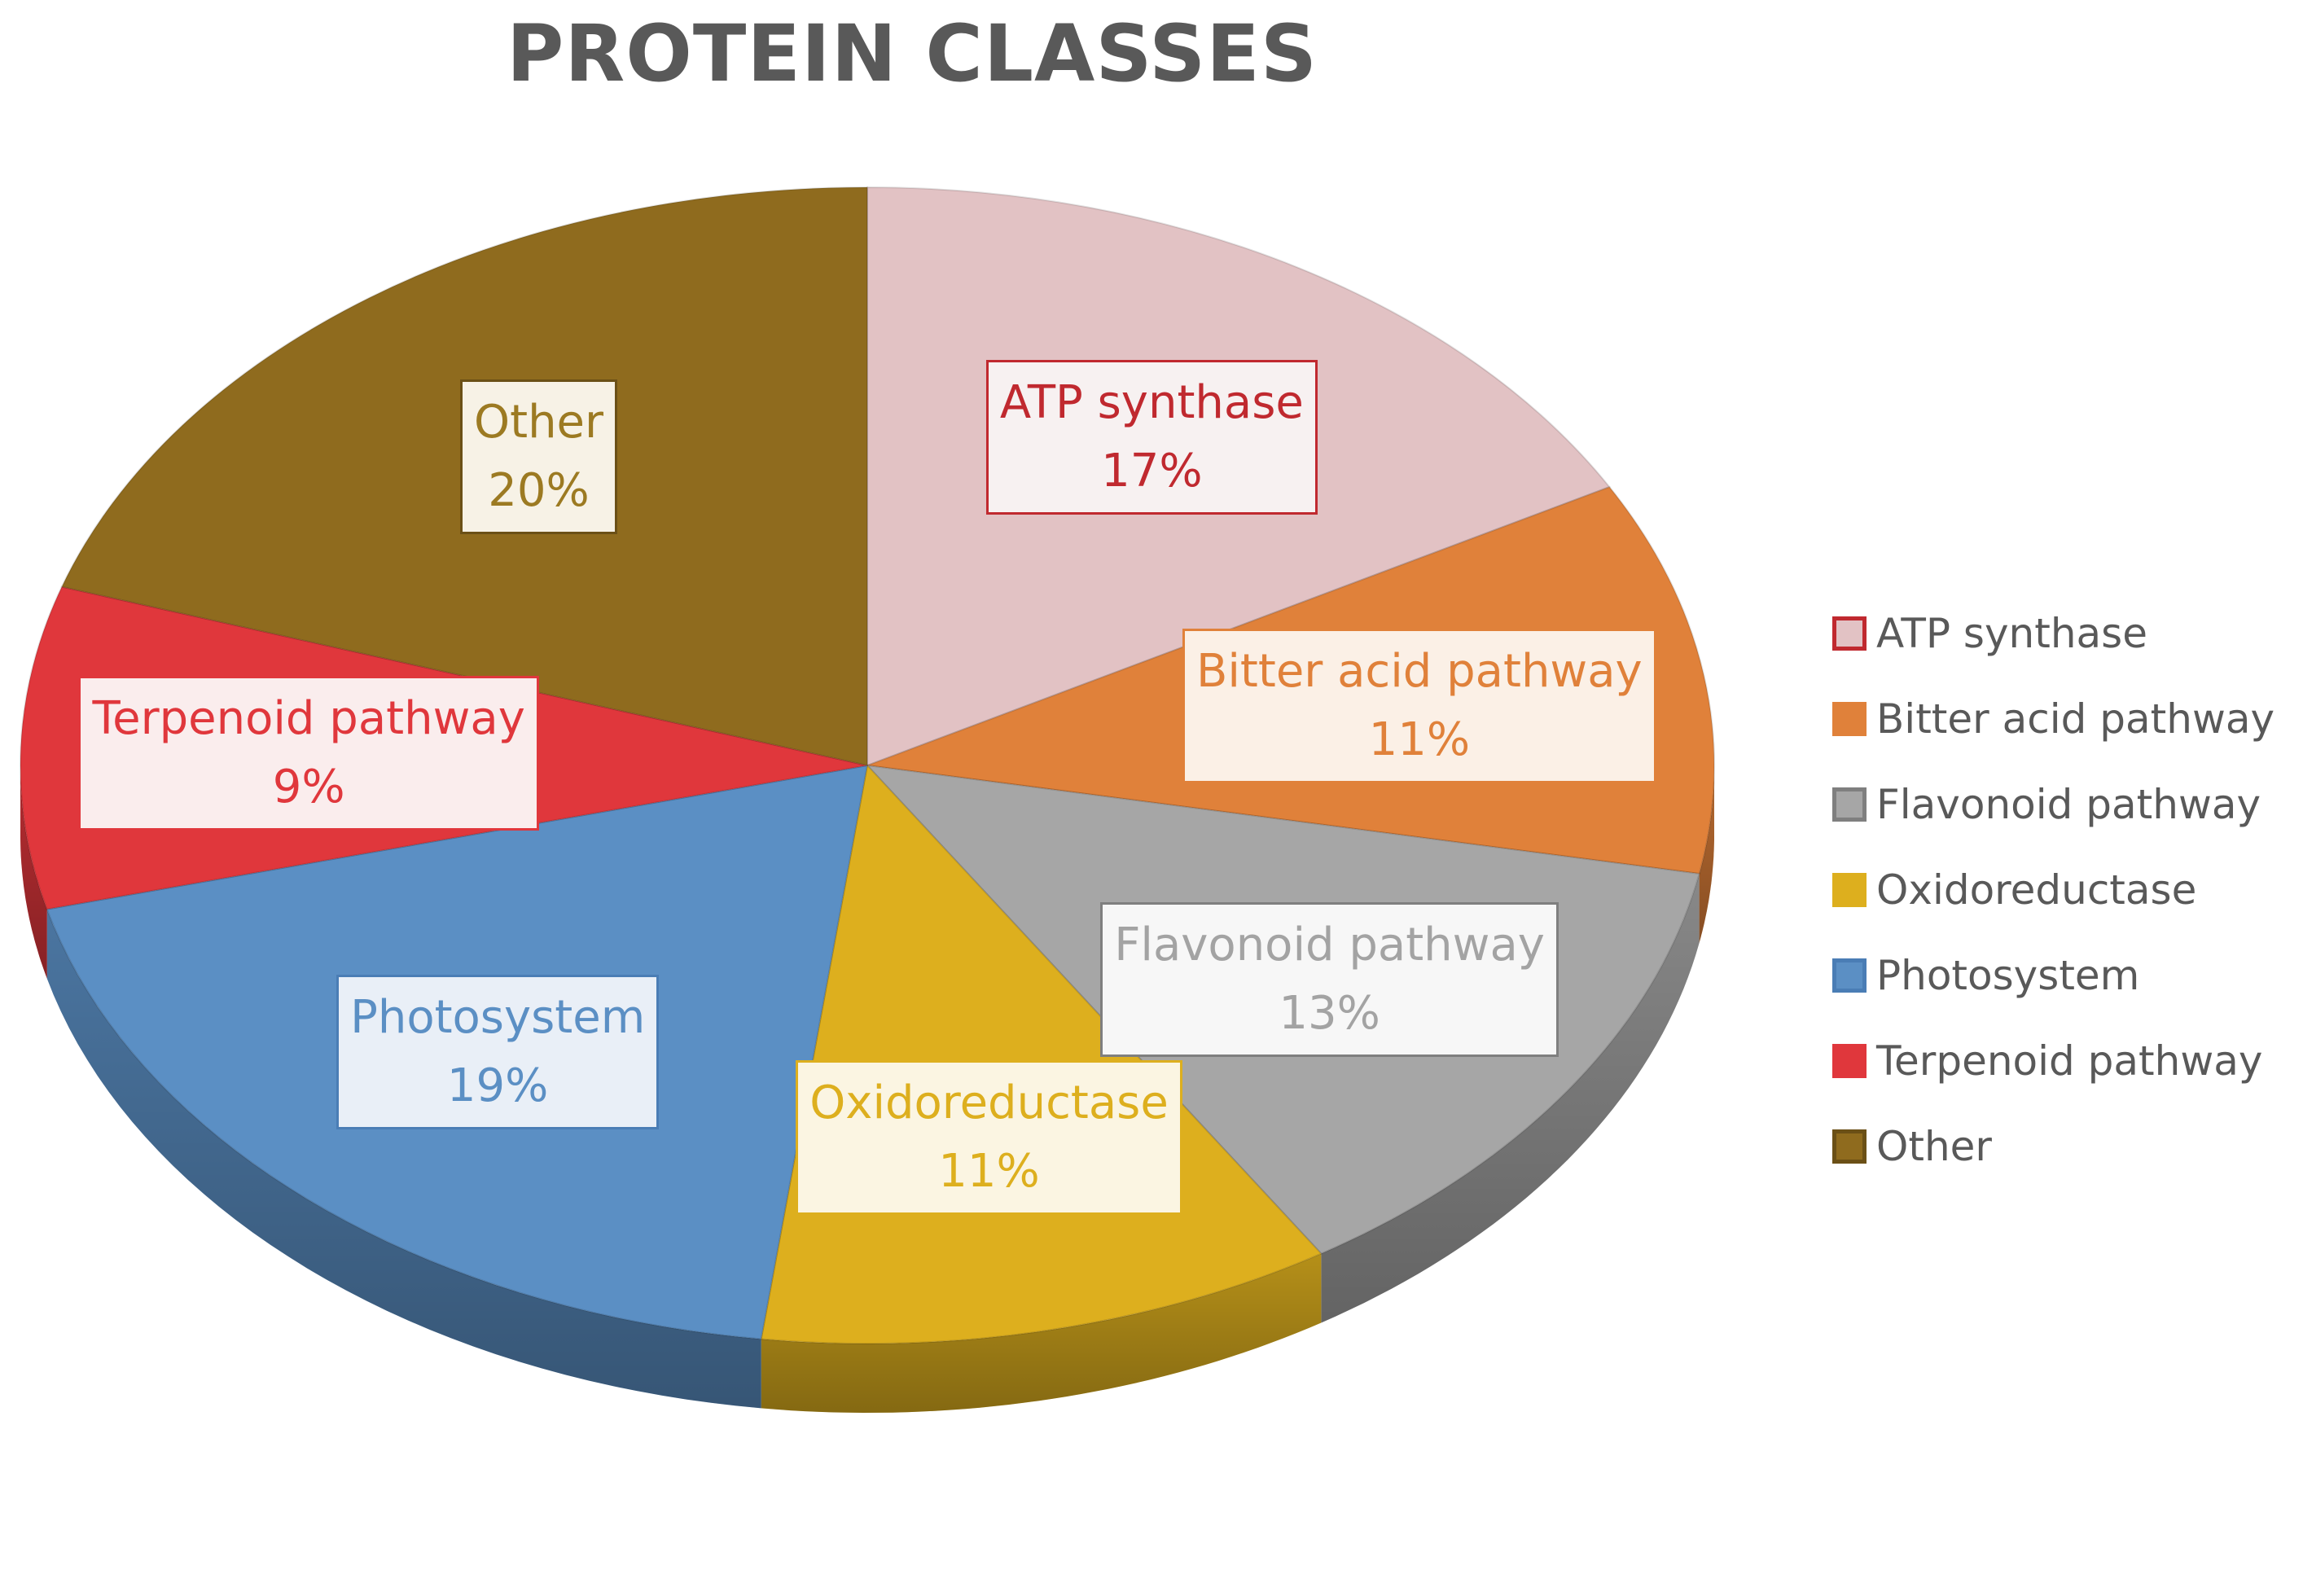 This screenshot has width=2303, height=1596. I want to click on data-label-flavonoid-pathway: Flavonoid pathway 13%, so click(1329, 980).